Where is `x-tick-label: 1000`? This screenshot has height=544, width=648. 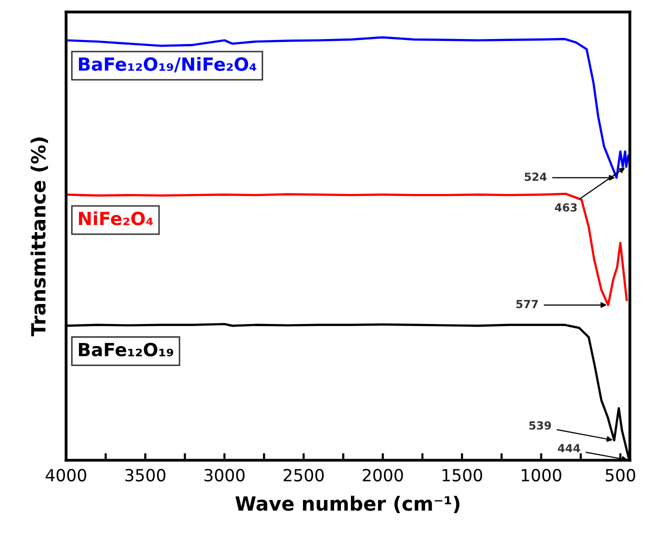 x-tick-label: 1000 is located at coordinates (542, 475).